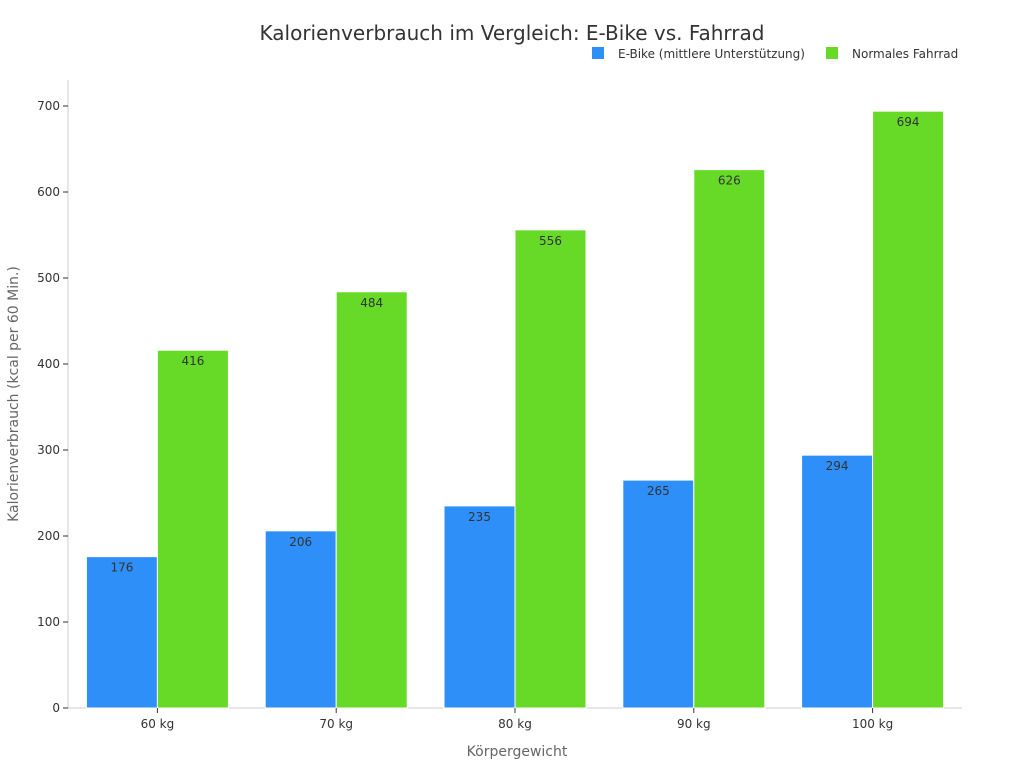 The height and width of the screenshot is (768, 1024). Describe the element at coordinates (515, 724) in the screenshot. I see `x-tick-label: 80 kg` at that location.